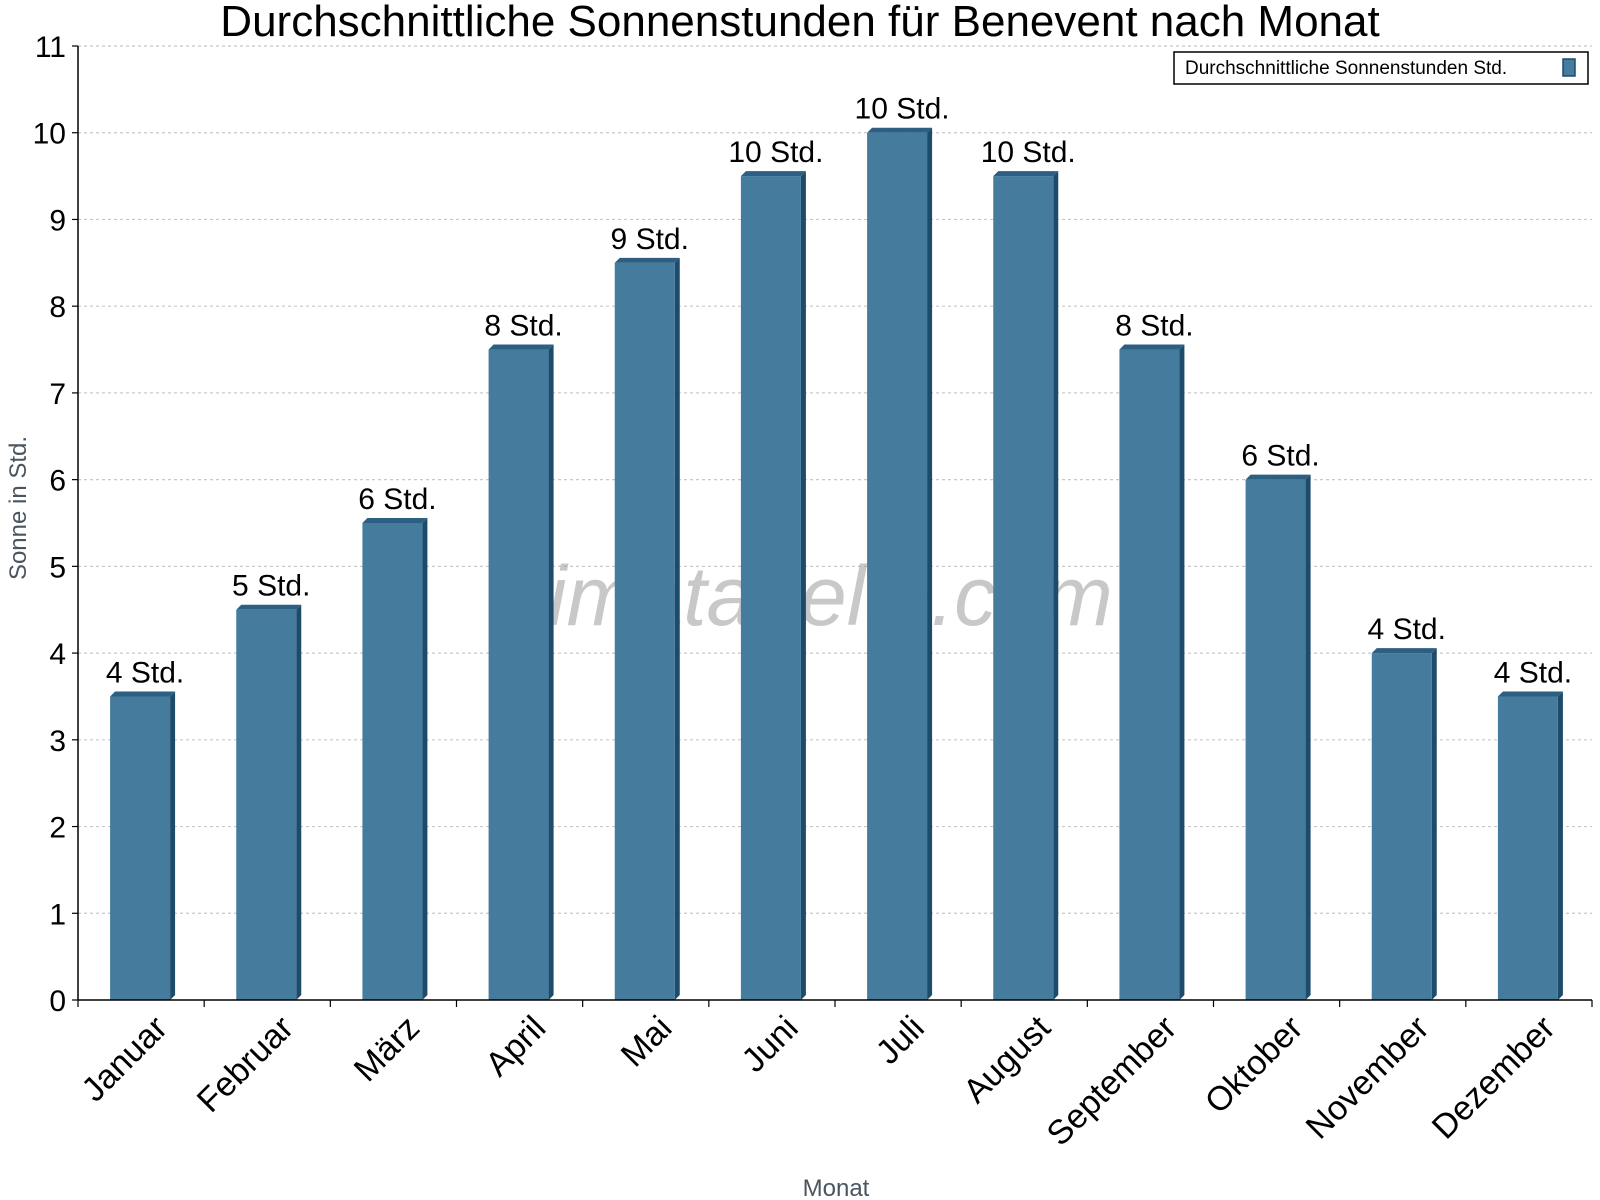  I want to click on legend-label: Durchschnittliche Sonnenstunden Std., so click(1346, 68).